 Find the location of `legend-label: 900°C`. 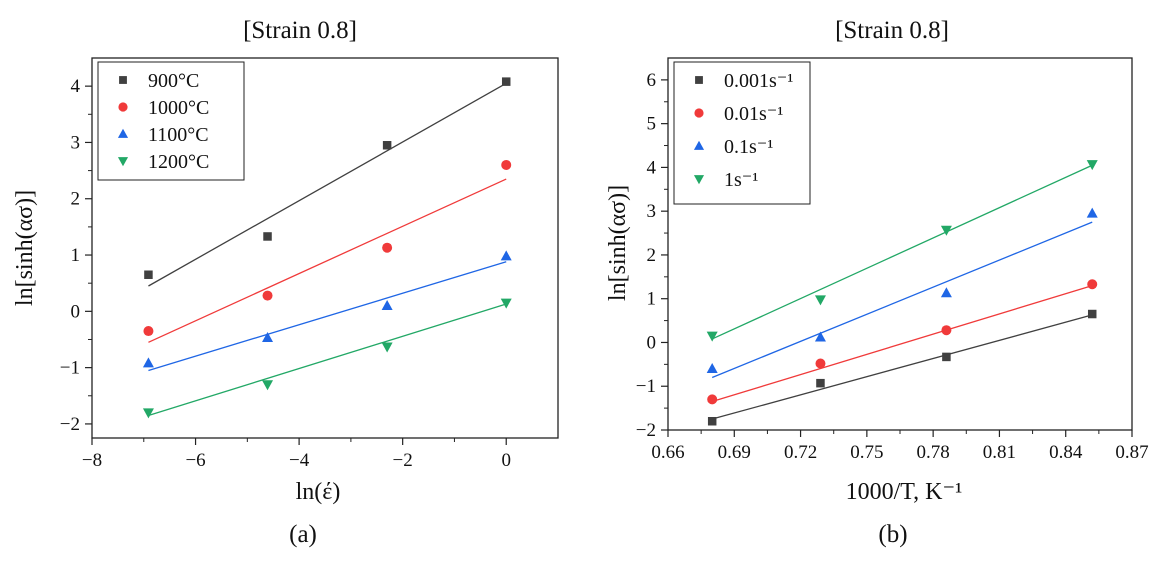

legend-label: 900°C is located at coordinates (173, 81).